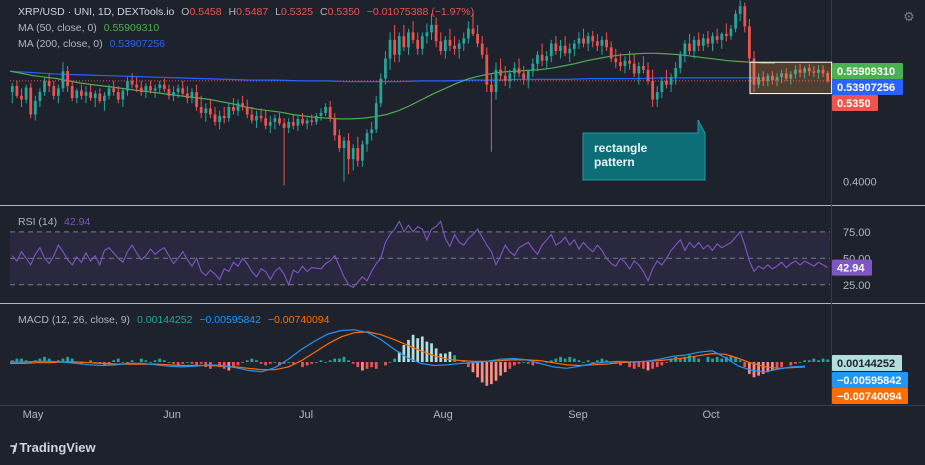 This screenshot has width=925, height=465. I want to click on rsi-badge: 42.94, so click(851, 269).